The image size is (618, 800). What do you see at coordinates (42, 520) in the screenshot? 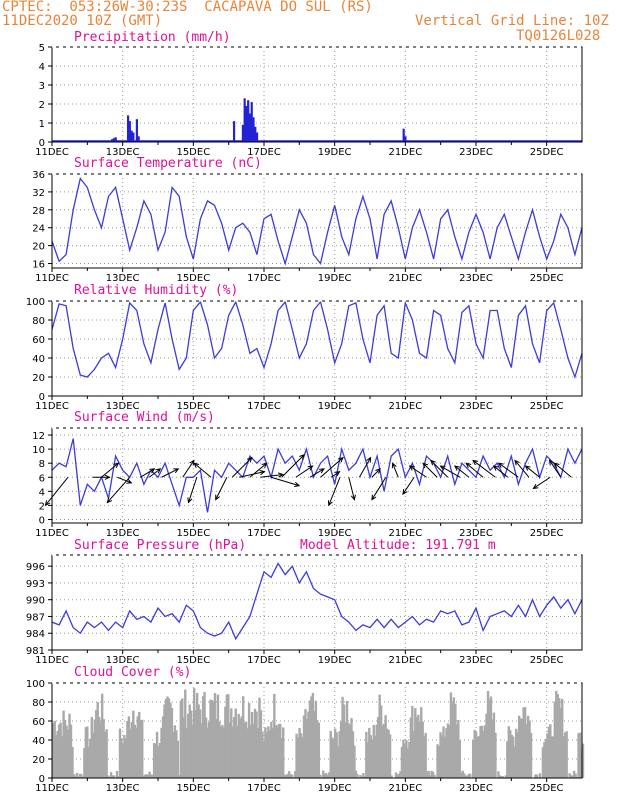
I see `wind-ytick-label: 0` at bounding box center [42, 520].